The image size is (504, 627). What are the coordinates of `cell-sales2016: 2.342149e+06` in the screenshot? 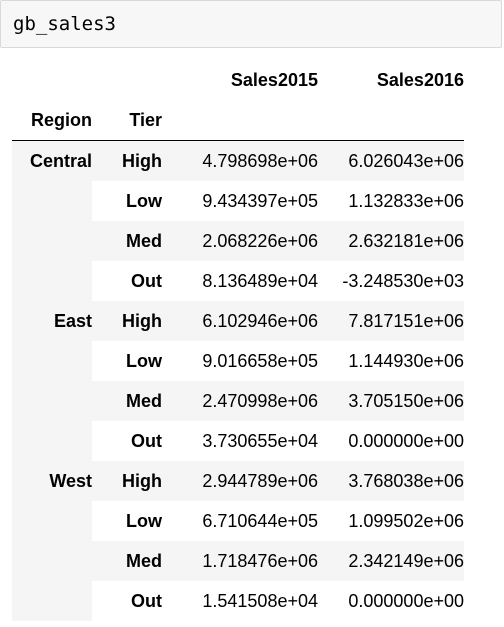 It's located at (397, 561).